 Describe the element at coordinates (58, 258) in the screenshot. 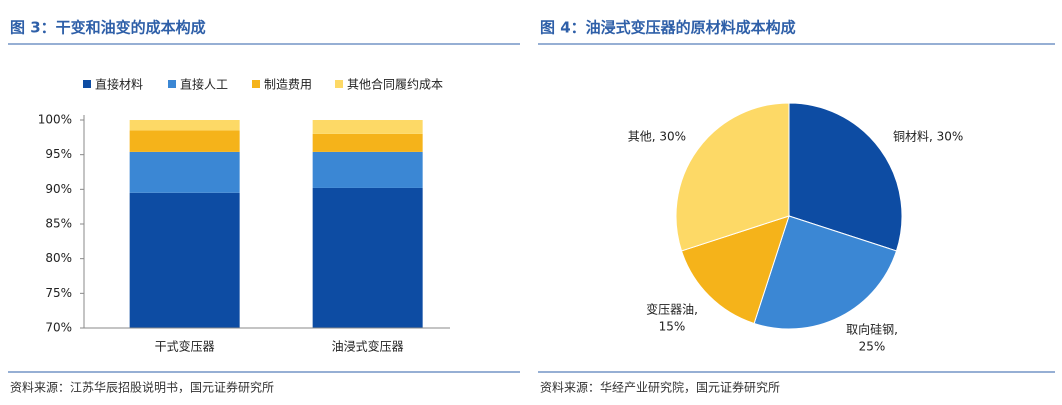

I see `y-tick-label: 80%` at that location.